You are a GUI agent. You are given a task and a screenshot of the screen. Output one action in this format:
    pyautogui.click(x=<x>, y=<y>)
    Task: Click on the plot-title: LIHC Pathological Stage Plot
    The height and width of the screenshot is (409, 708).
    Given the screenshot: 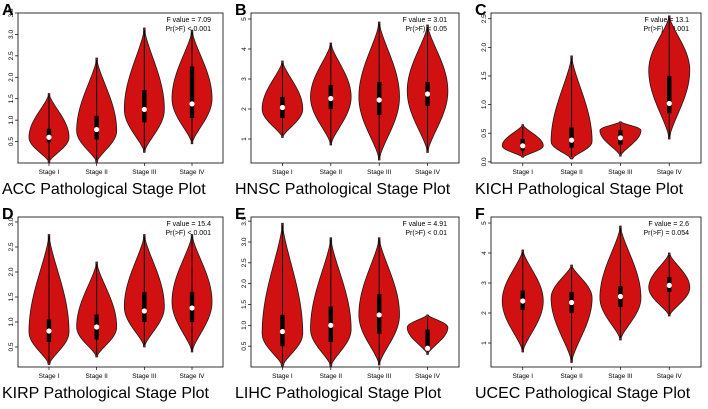 What is the action you would take?
    pyautogui.click(x=338, y=393)
    